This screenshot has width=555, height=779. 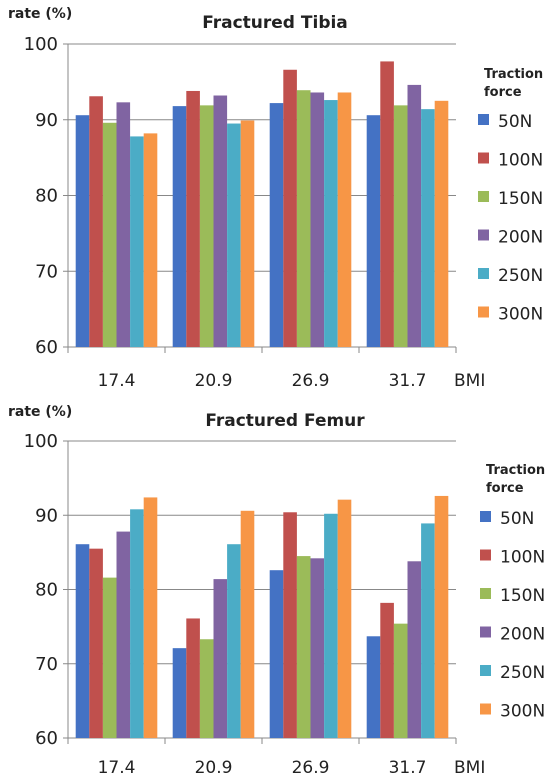 What do you see at coordinates (414, 215) in the screenshot?
I see `bar-200N-31.7` at bounding box center [414, 215].